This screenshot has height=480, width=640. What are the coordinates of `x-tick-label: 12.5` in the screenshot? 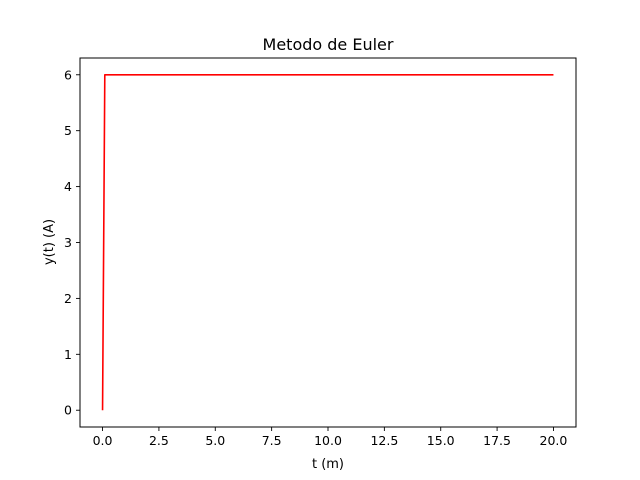 It's located at (384, 440).